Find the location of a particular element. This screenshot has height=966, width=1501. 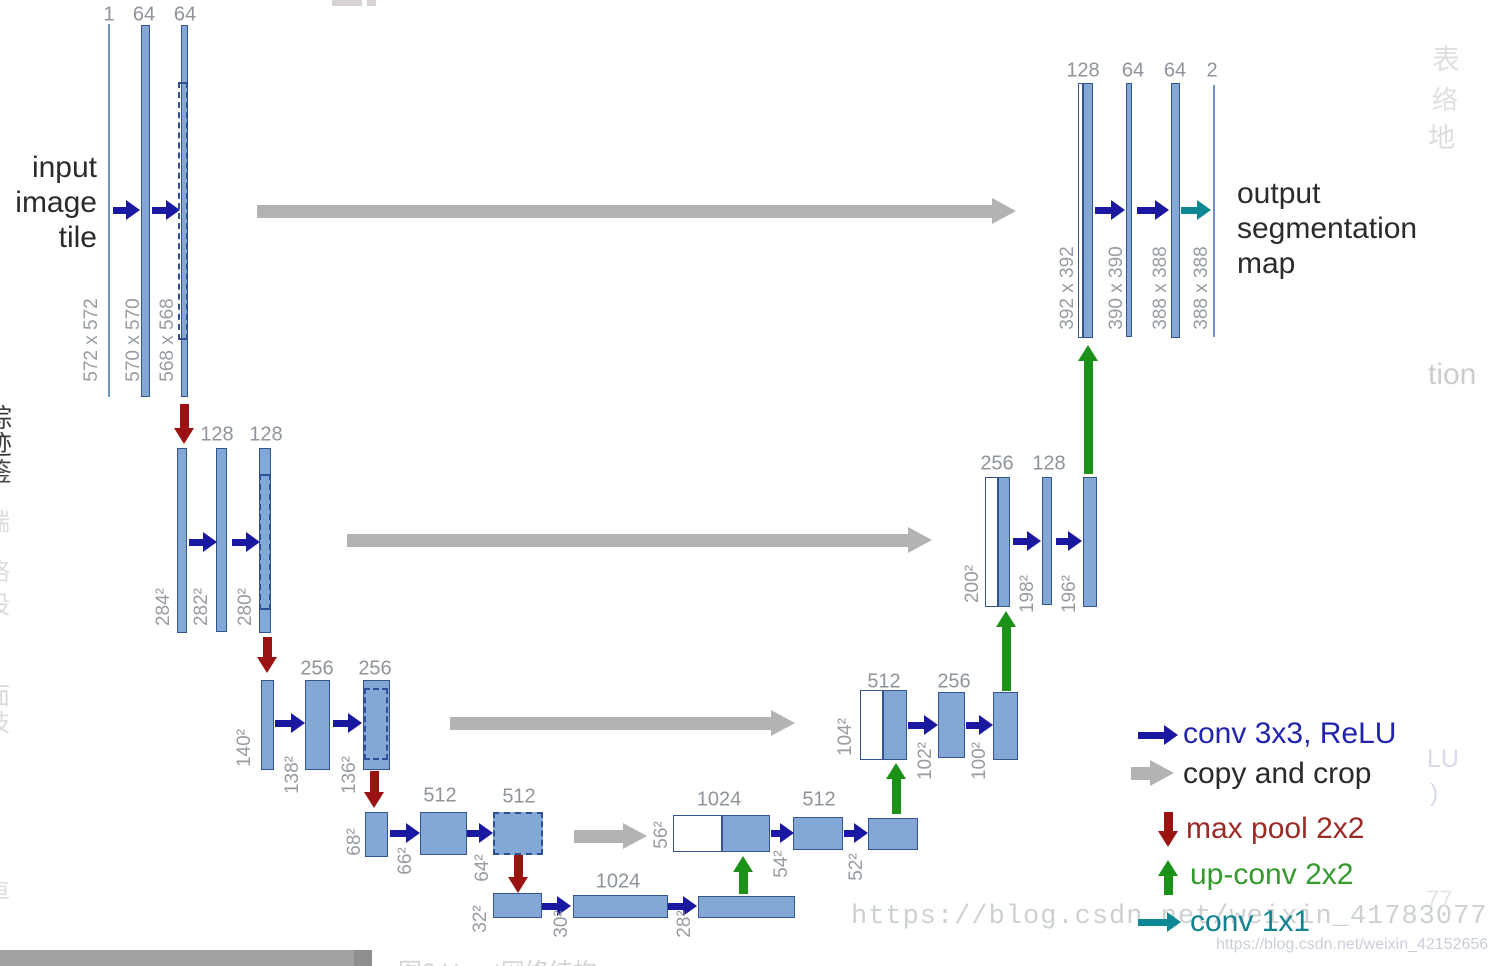

top-edge-artifact is located at coordinates (371, 3).